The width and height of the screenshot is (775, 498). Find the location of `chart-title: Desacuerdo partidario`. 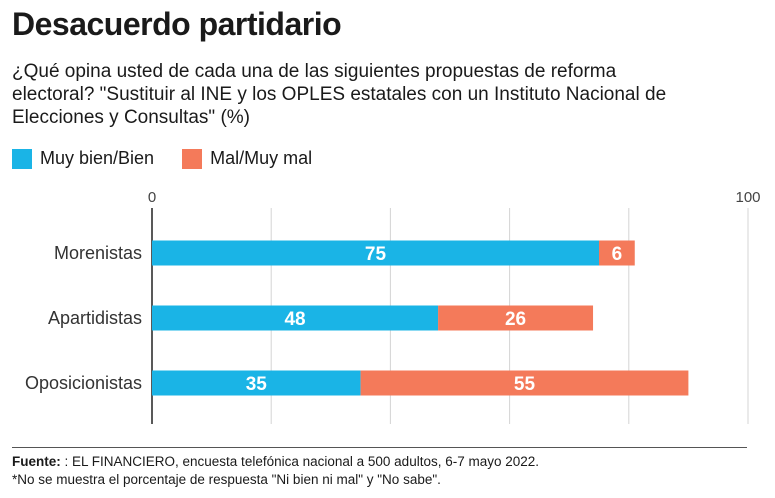

chart-title: Desacuerdo partidario is located at coordinates (177, 24).